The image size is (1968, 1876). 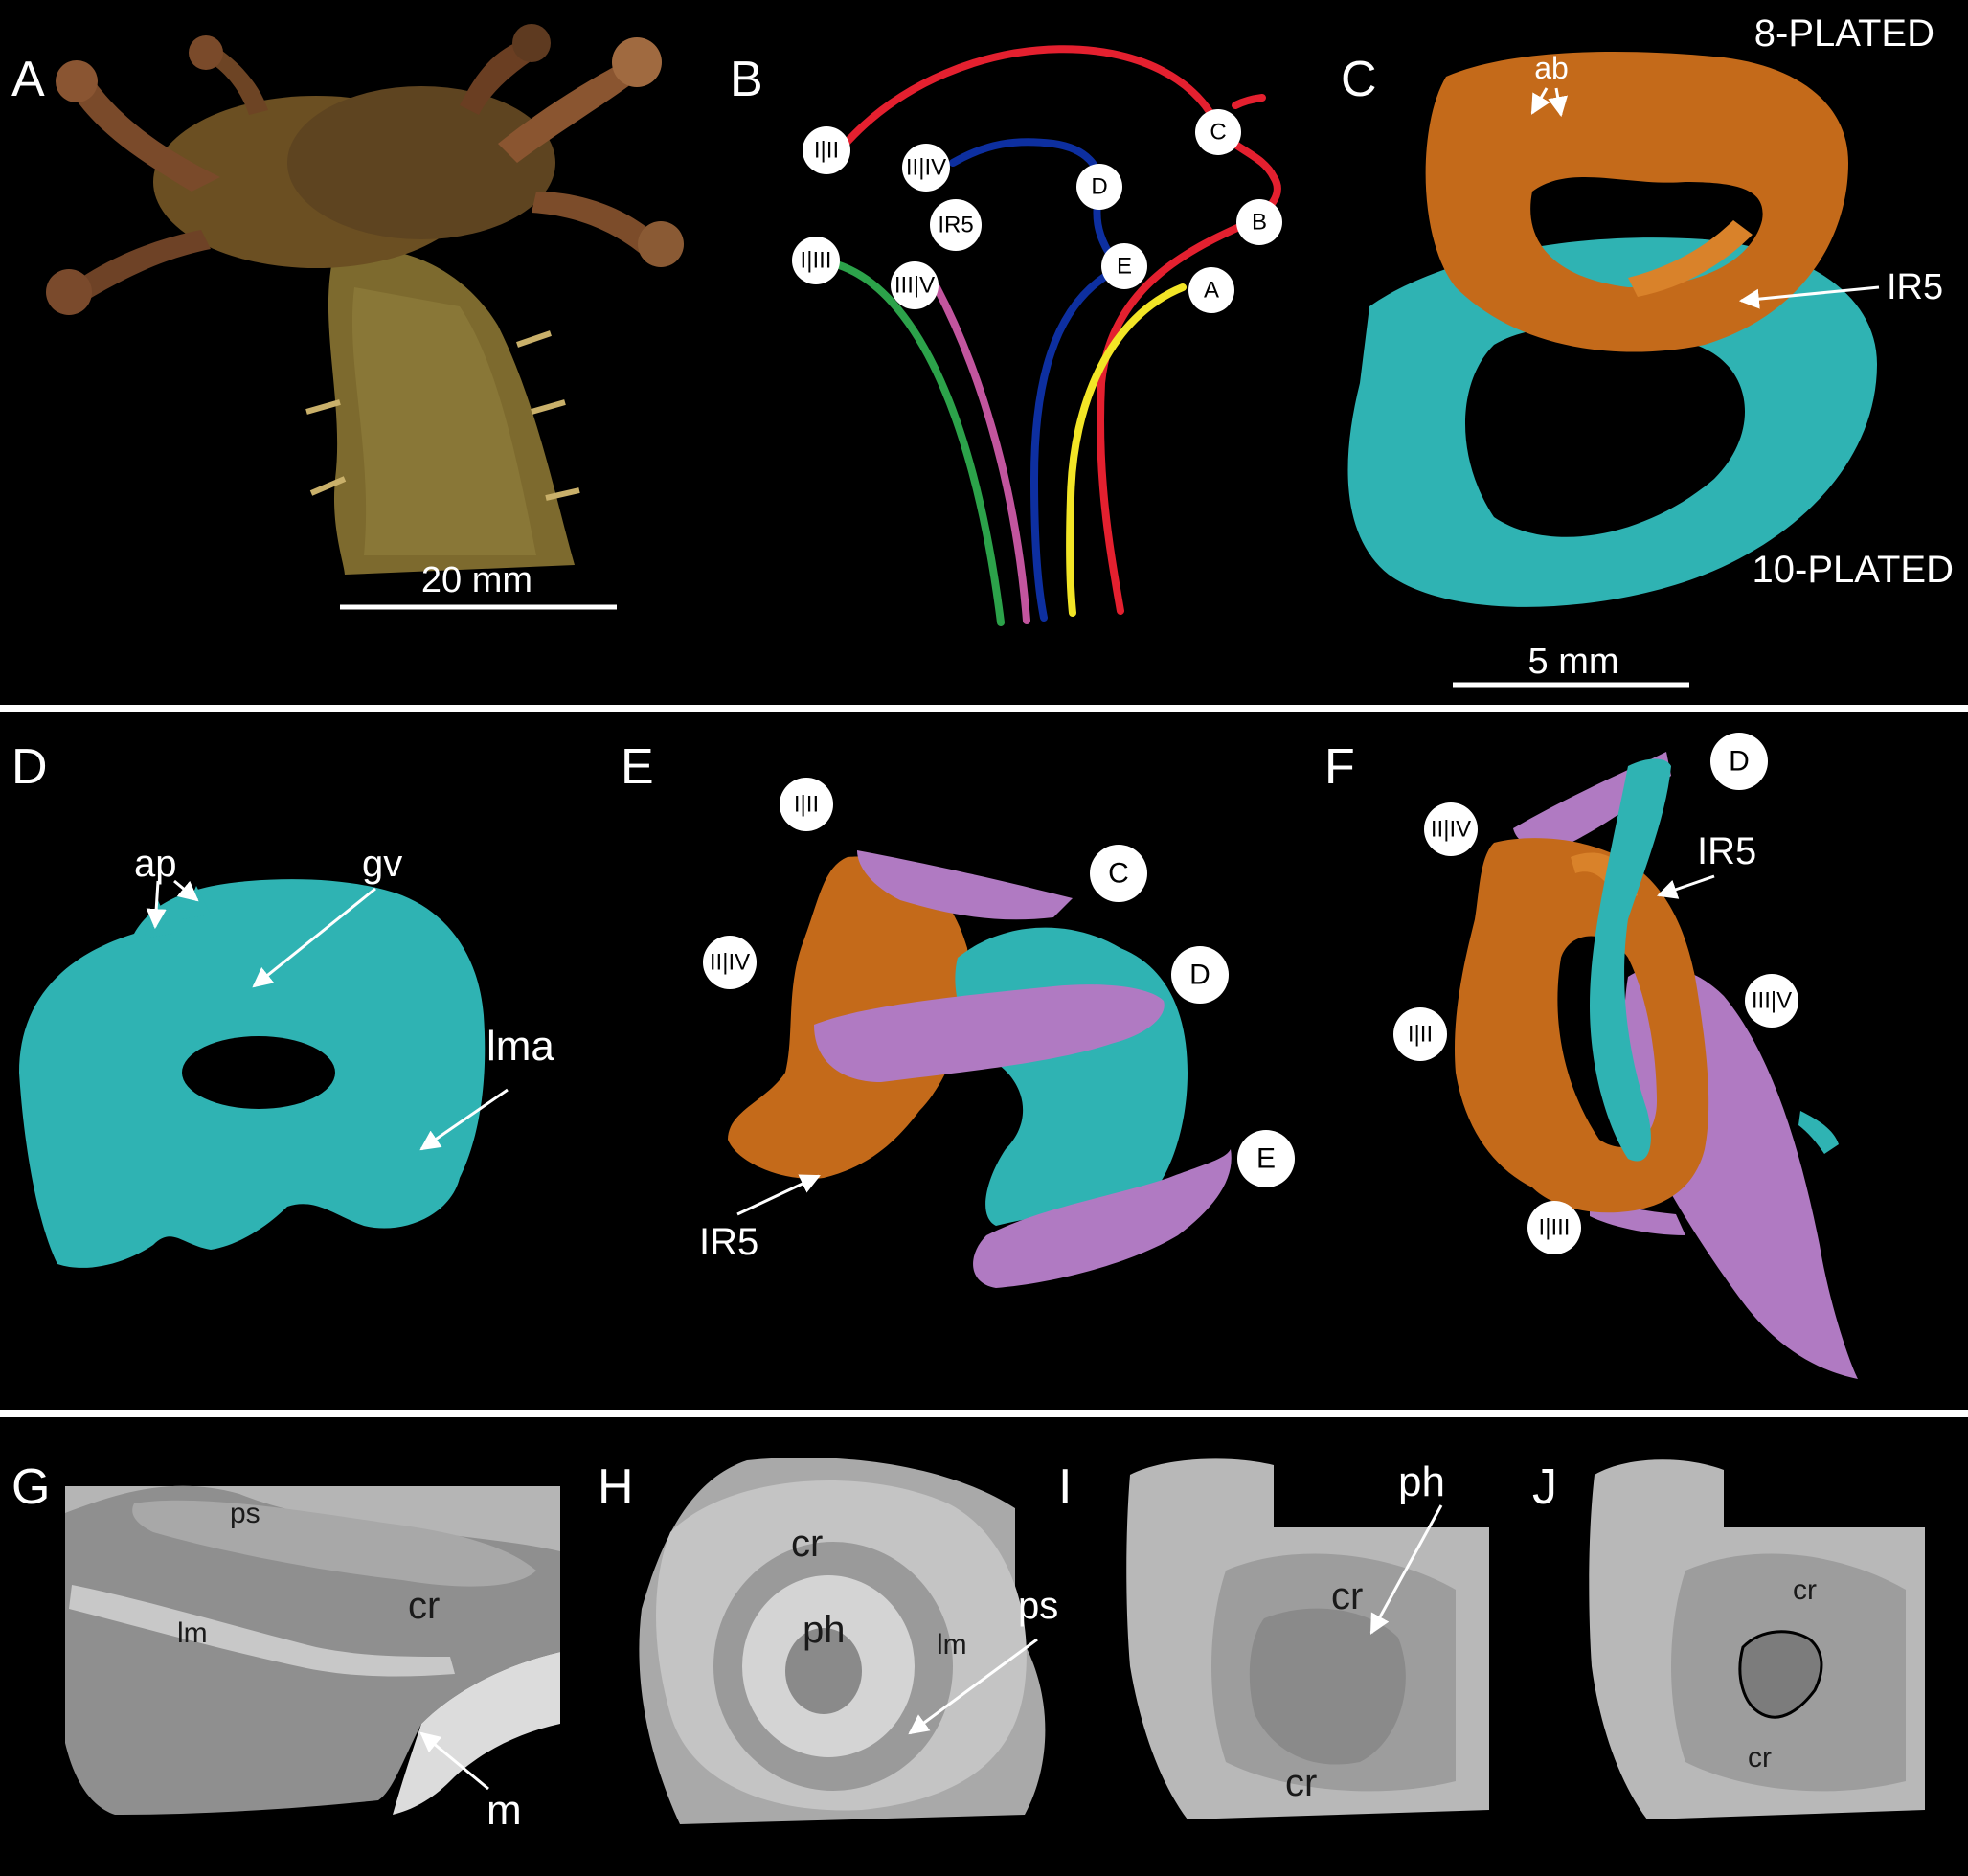 What do you see at coordinates (1554, 1228) in the screenshot?
I see `node-f-i-iii: I|III` at bounding box center [1554, 1228].